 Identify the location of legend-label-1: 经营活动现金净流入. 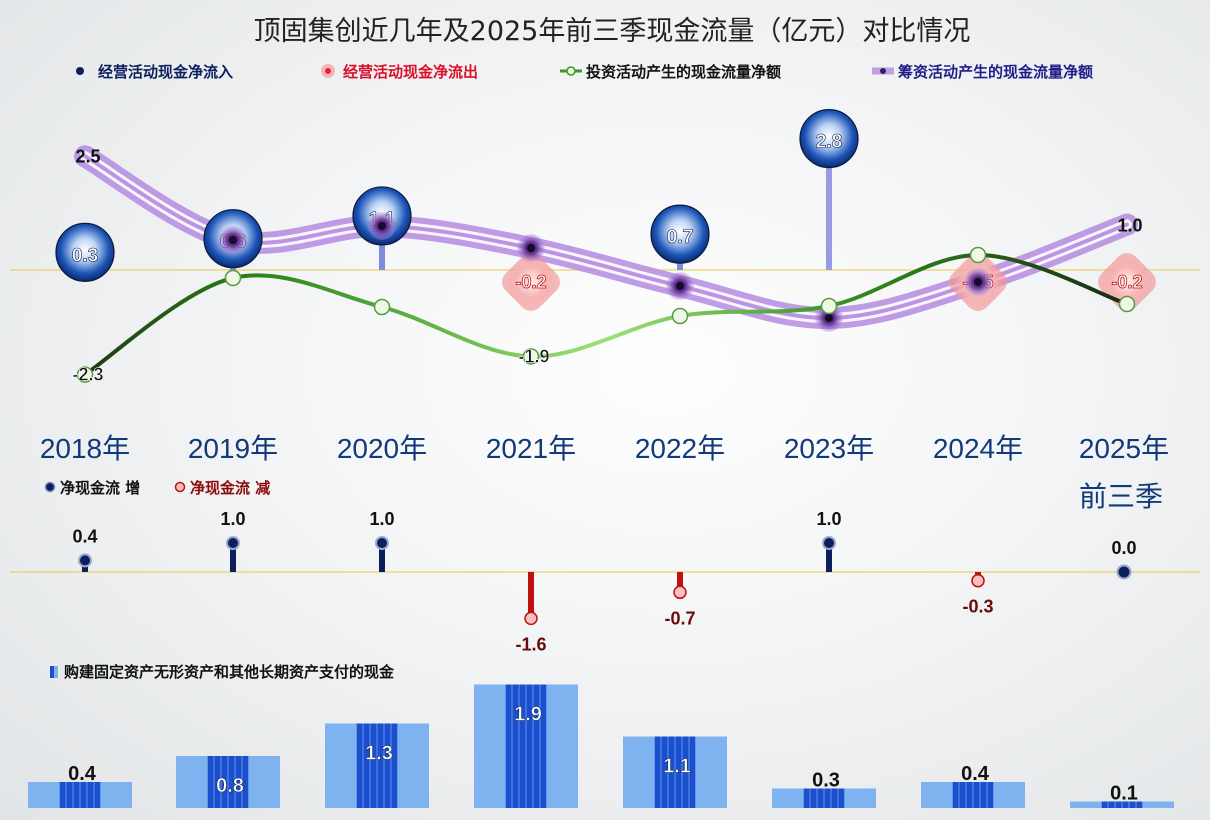
(165, 72).